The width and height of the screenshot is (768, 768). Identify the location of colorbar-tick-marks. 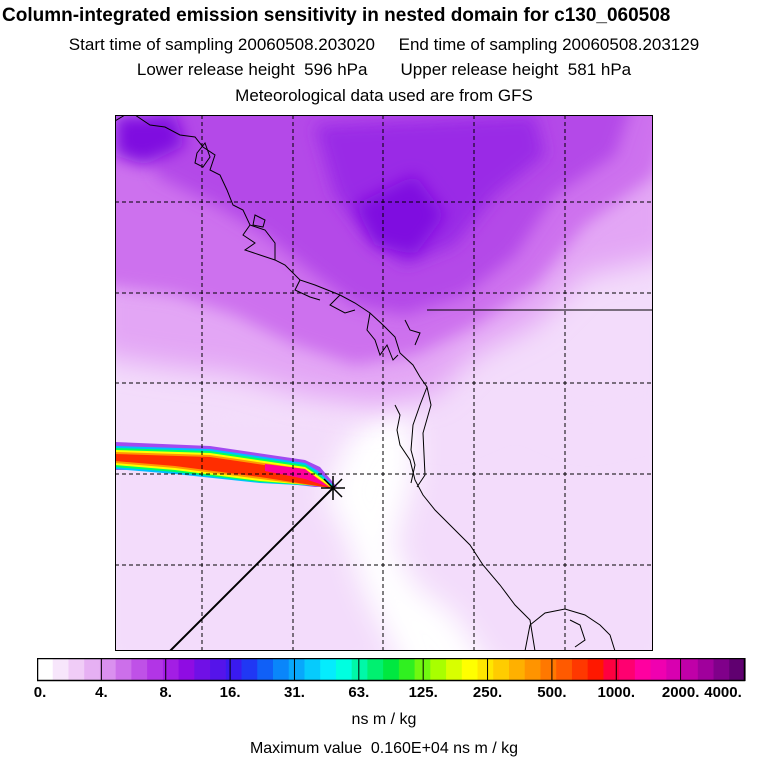
(391, 669).